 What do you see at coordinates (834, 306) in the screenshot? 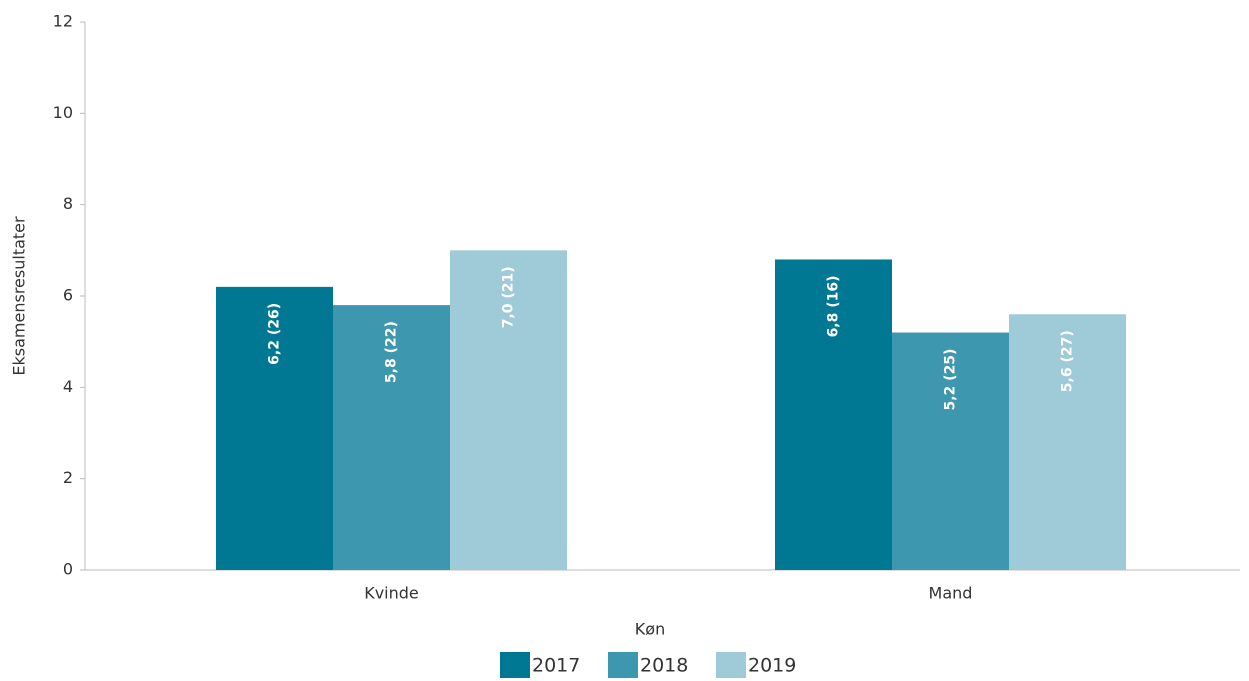
I see `value-label: 6,8 (16)` at bounding box center [834, 306].